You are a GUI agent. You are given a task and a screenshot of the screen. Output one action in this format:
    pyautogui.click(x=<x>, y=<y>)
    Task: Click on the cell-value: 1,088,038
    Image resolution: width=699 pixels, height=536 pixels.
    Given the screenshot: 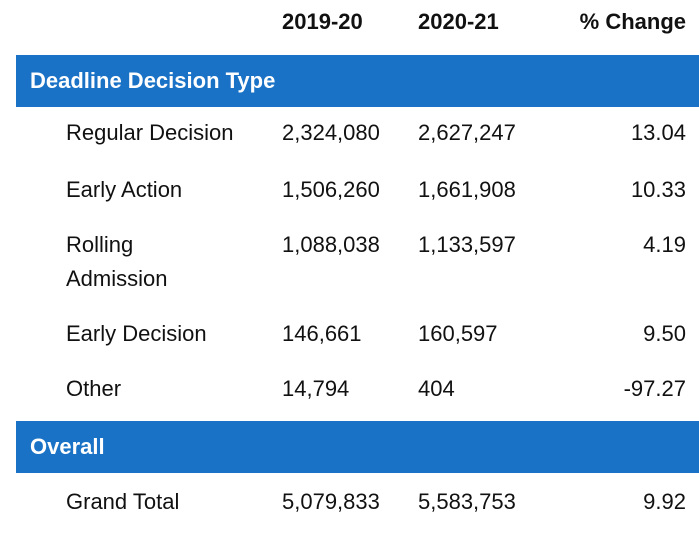 What is the action you would take?
    pyautogui.click(x=331, y=244)
    